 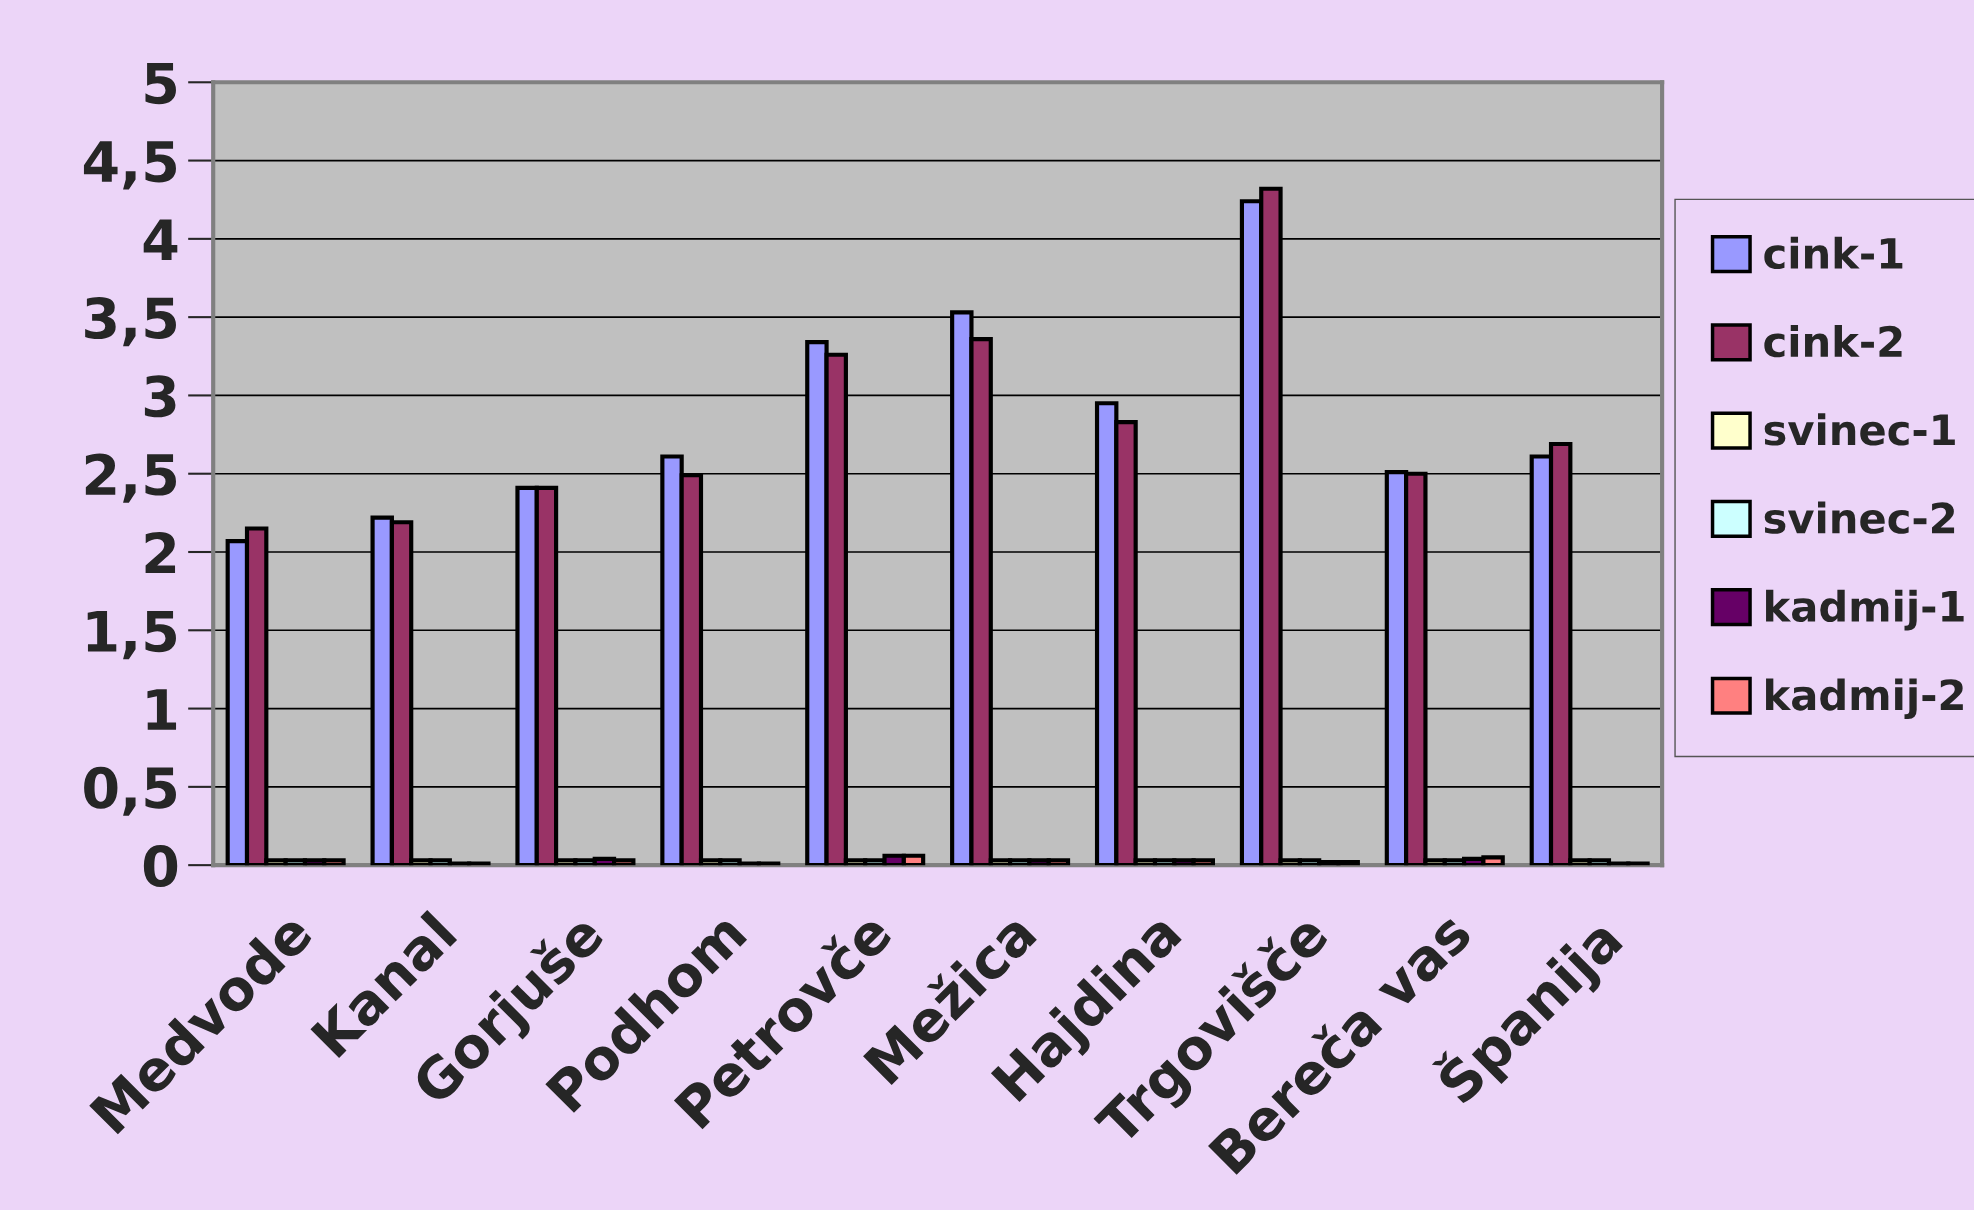 I want to click on y-tick-label: 0,5, so click(x=130, y=791).